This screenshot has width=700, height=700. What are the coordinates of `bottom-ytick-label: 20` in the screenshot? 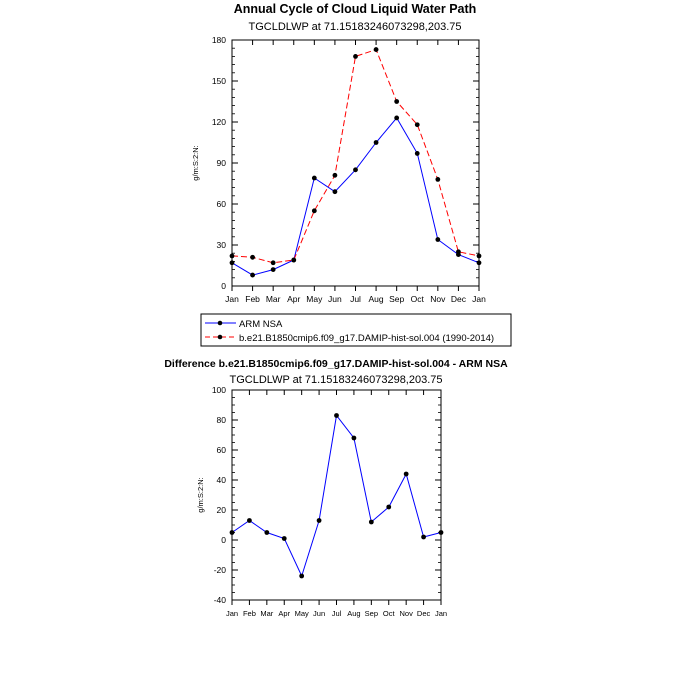 It's located at (222, 510).